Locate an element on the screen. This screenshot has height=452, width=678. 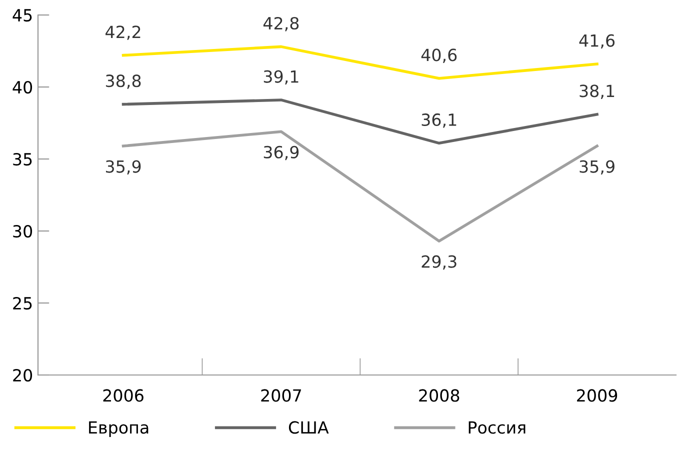
data-label: 42,8 is located at coordinates (281, 24).